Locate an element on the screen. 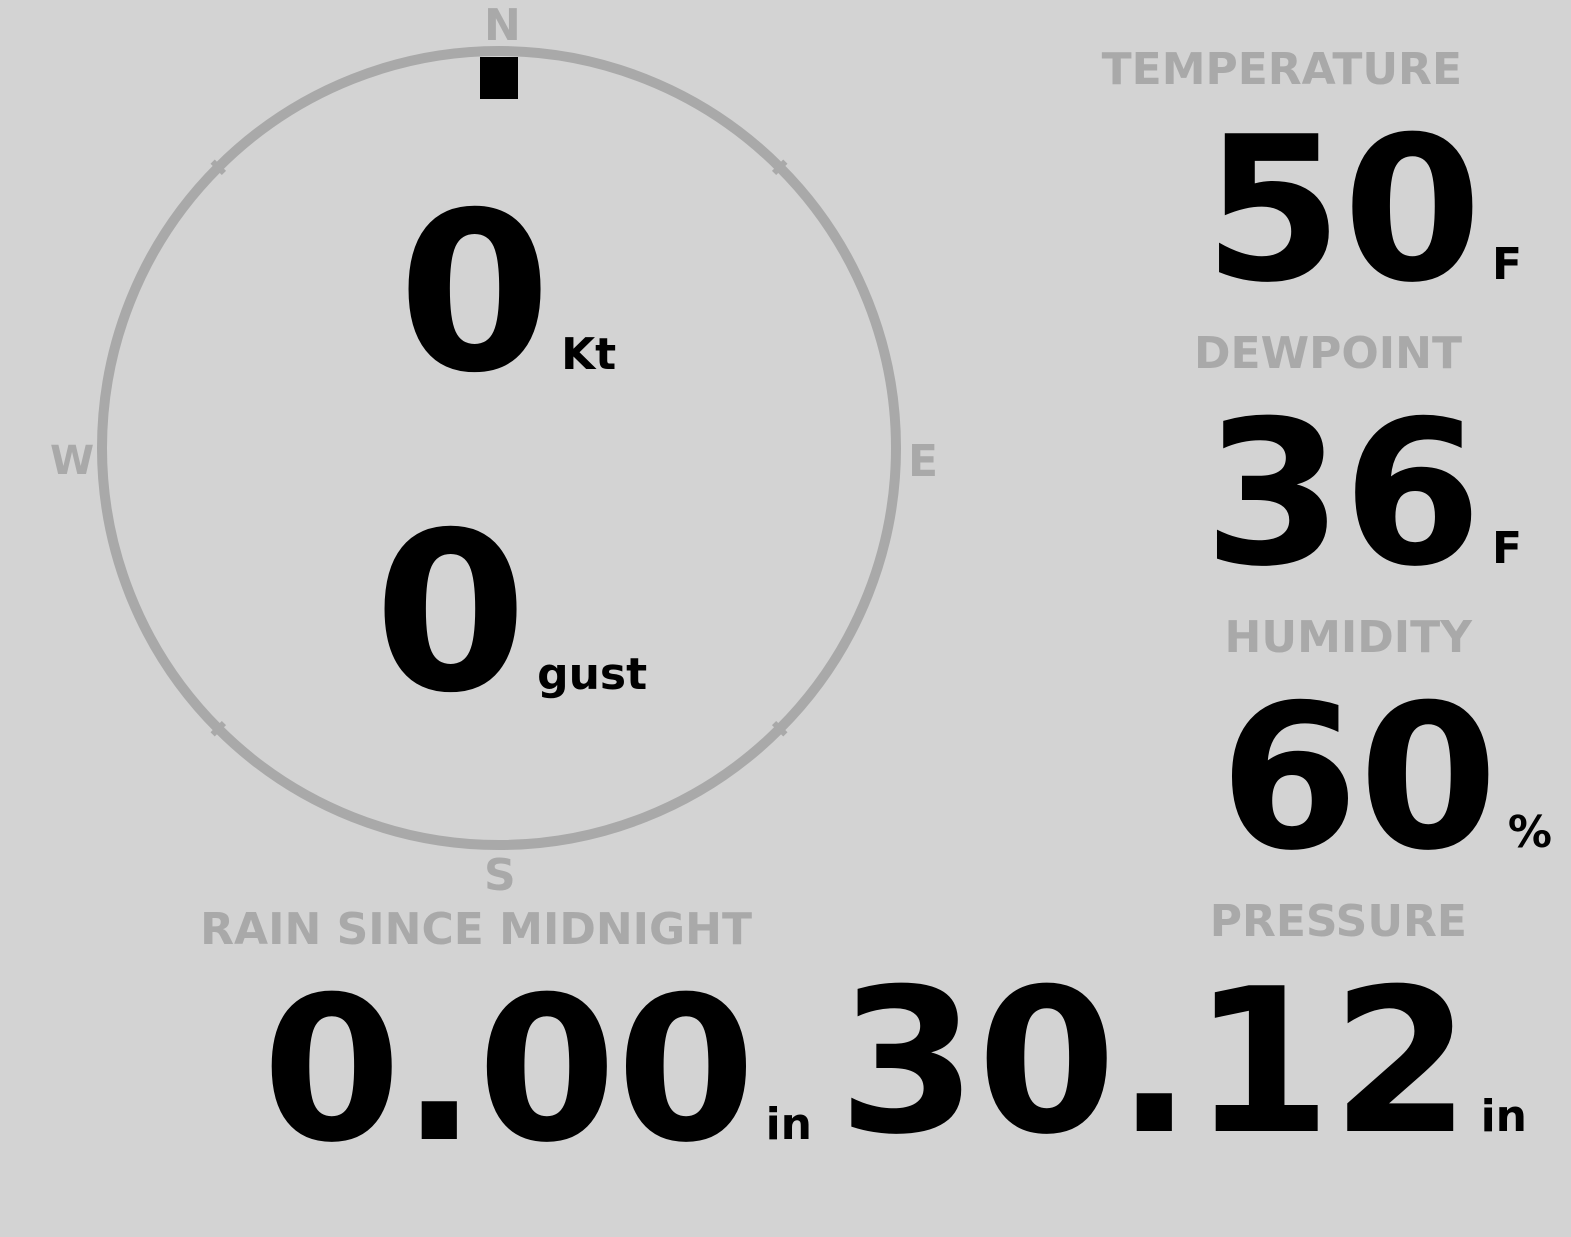 The width and height of the screenshot is (1571, 1237). pressure-card: PRESSURE 30.12 in is located at coordinates (1182, 1037).